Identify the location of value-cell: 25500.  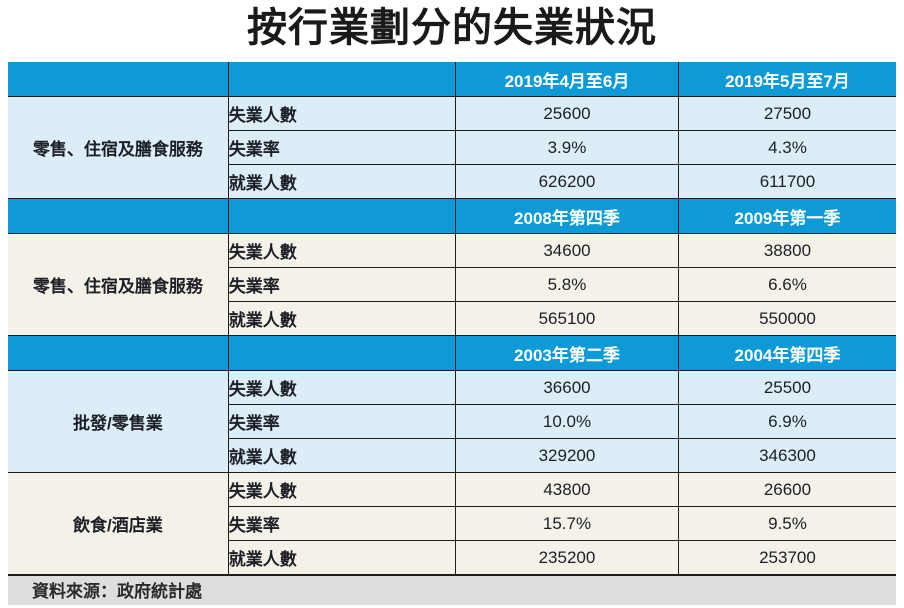
(787, 387).